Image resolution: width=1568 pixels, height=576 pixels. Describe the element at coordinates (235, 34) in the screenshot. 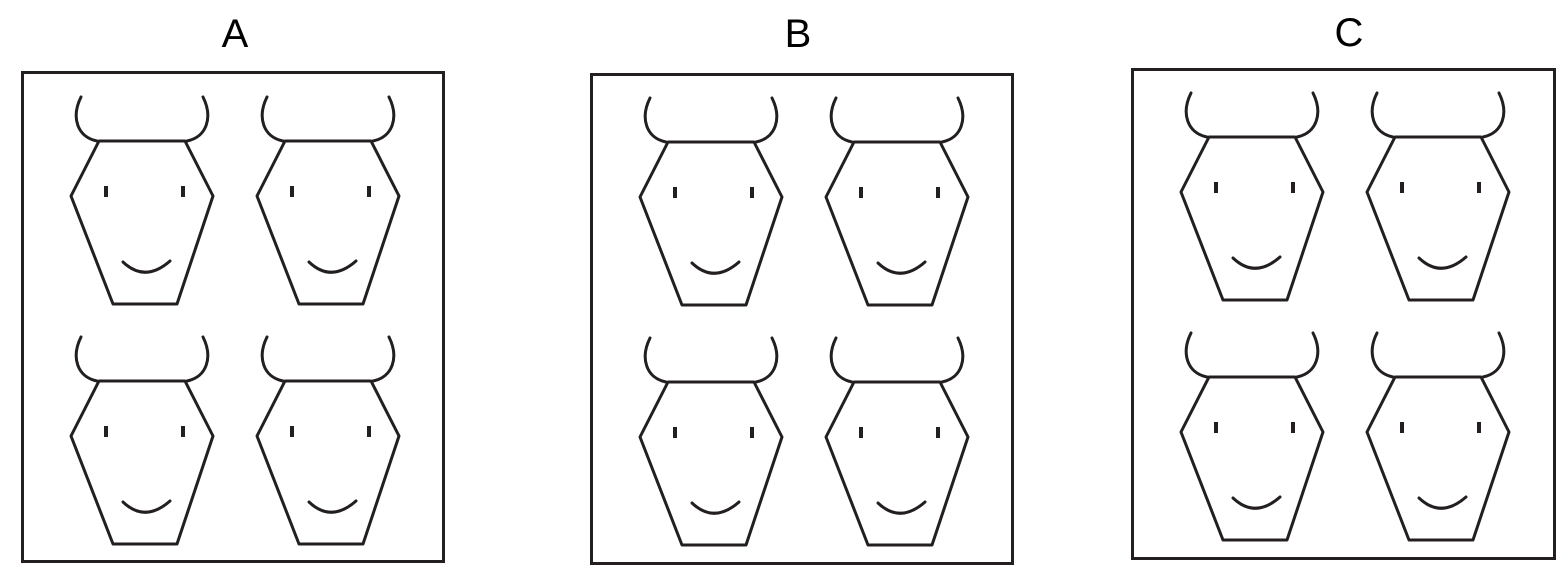

I see `panel-label-a: A` at that location.